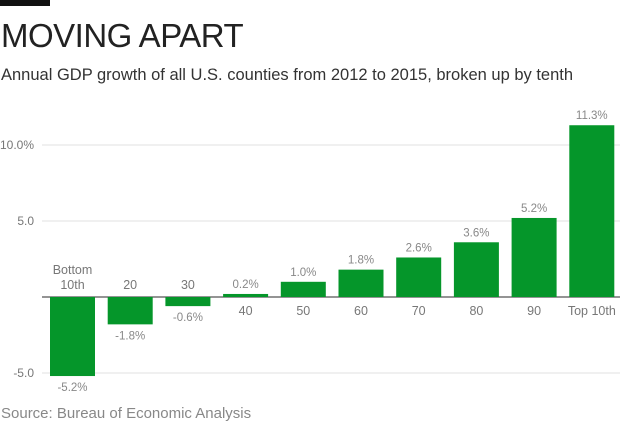 The image size is (620, 434). I want to click on category-label: 70, so click(419, 311).